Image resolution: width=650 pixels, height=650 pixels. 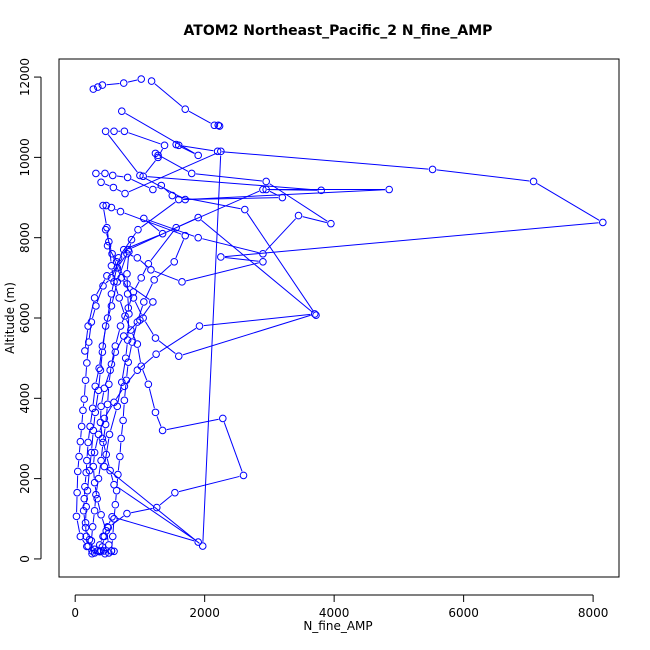 I want to click on y-tick-label: 8000, so click(x=25, y=237).